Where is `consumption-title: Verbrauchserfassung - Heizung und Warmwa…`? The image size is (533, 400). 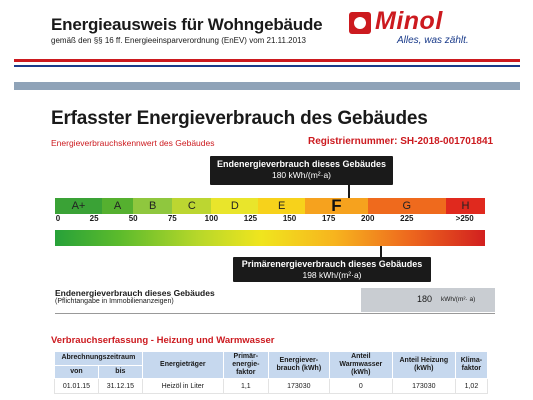 consumption-title: Verbrauchserfassung - Heizung und Warmwa… is located at coordinates (163, 340).